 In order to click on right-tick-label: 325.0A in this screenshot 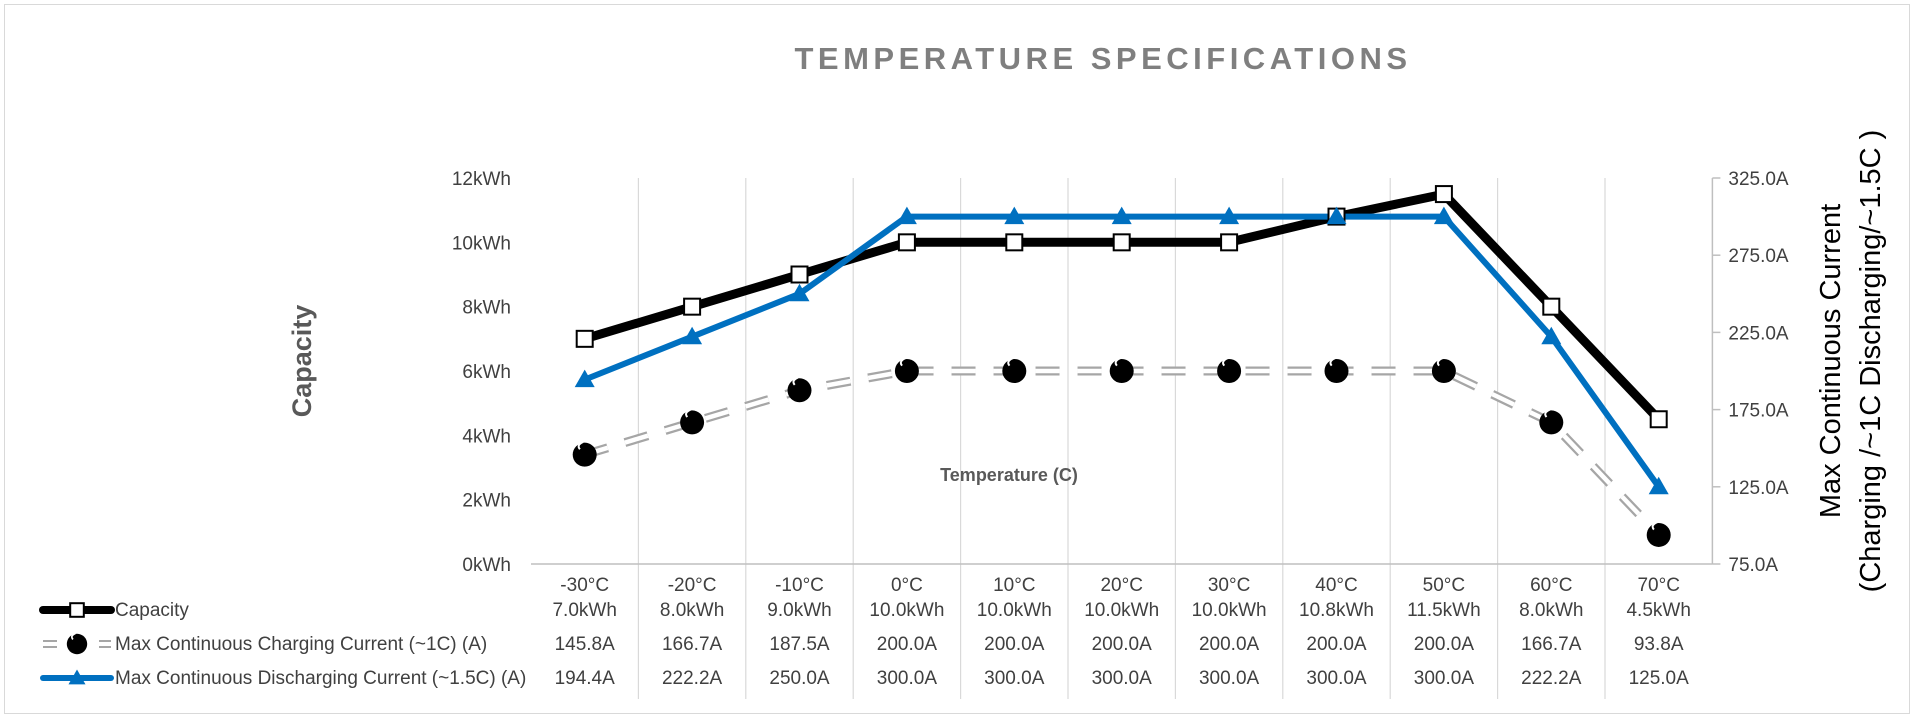, I will do `click(1758, 179)`.